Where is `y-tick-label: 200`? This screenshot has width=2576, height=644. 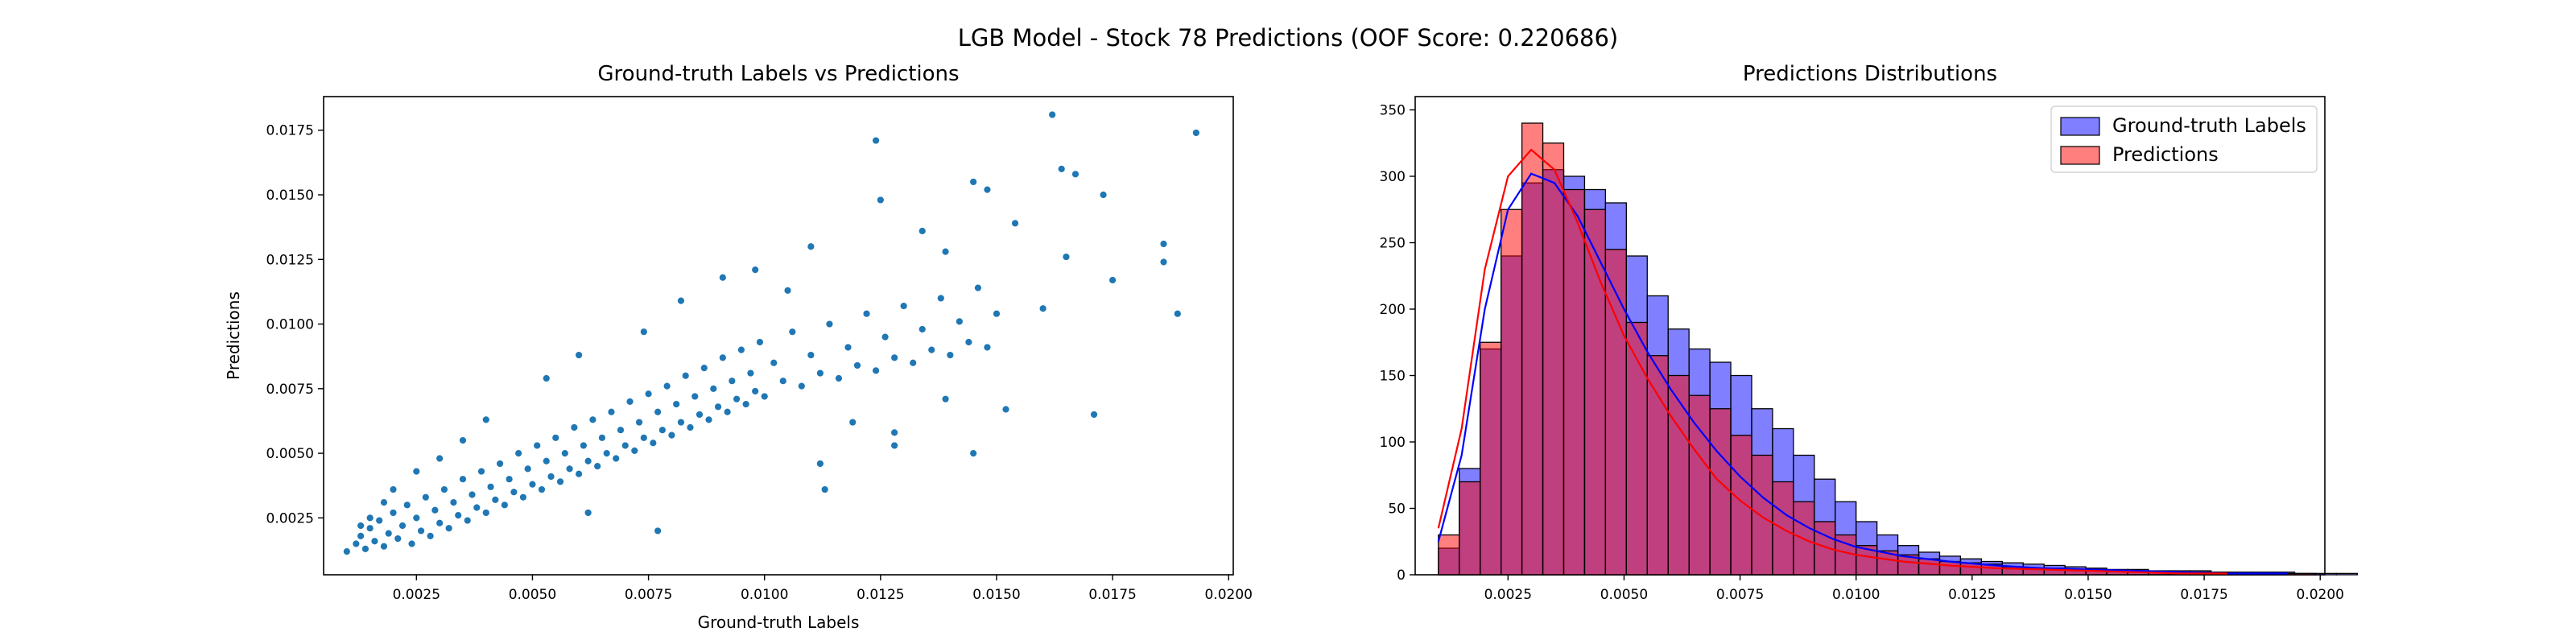 y-tick-label: 200 is located at coordinates (1393, 310).